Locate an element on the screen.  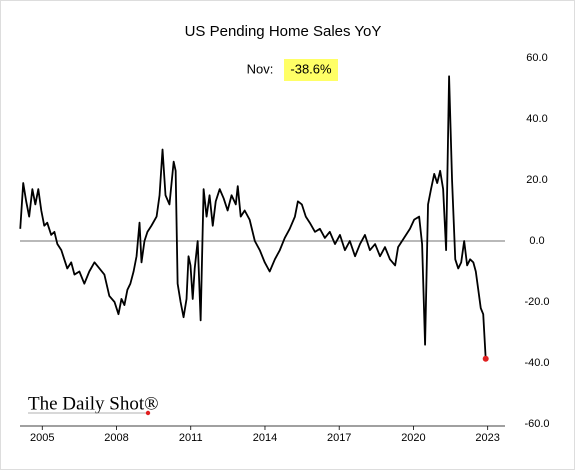
x-tick-label: 2017 is located at coordinates (339, 438).